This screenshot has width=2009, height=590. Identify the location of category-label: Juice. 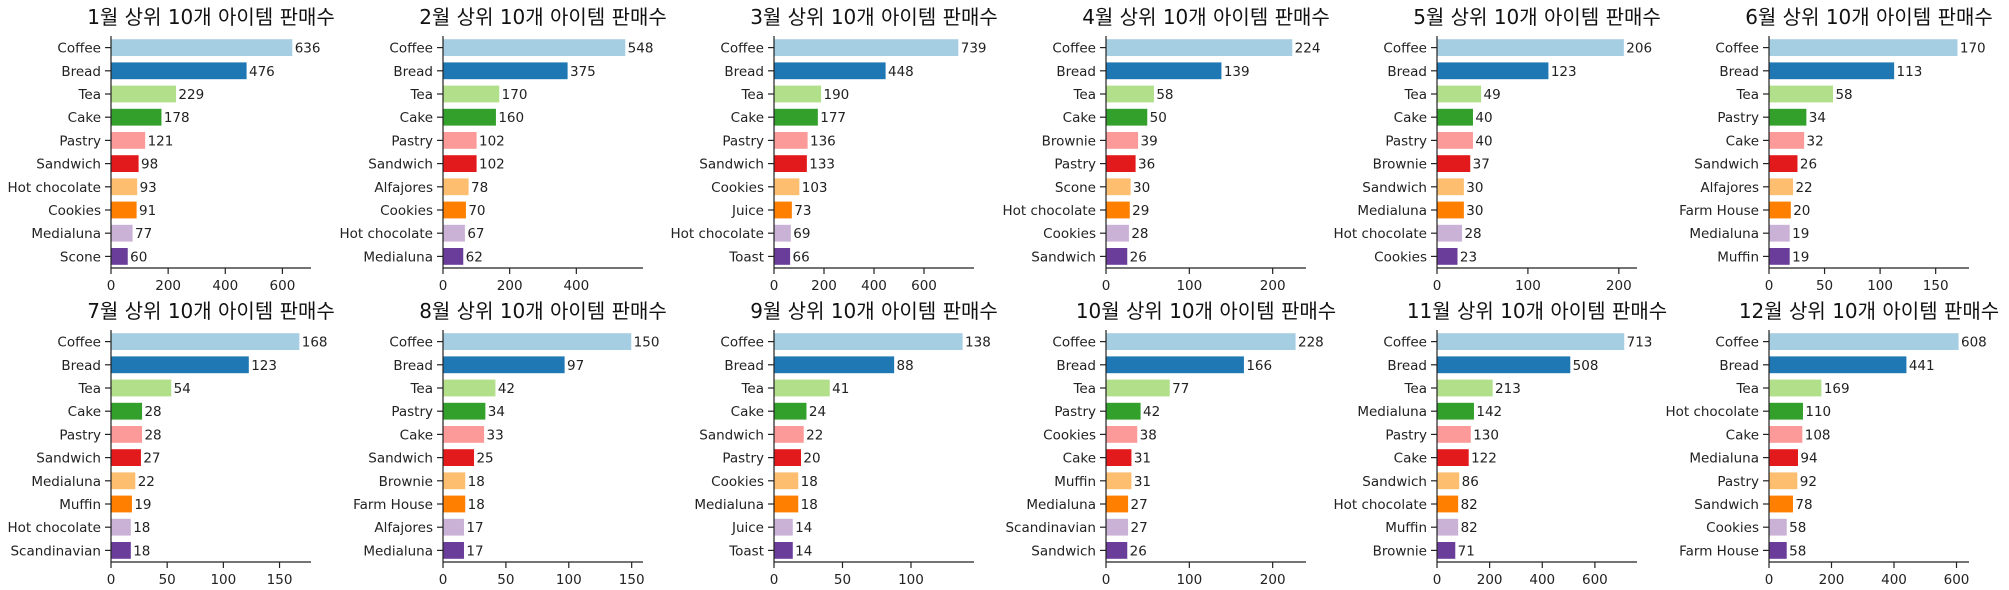
(747, 211).